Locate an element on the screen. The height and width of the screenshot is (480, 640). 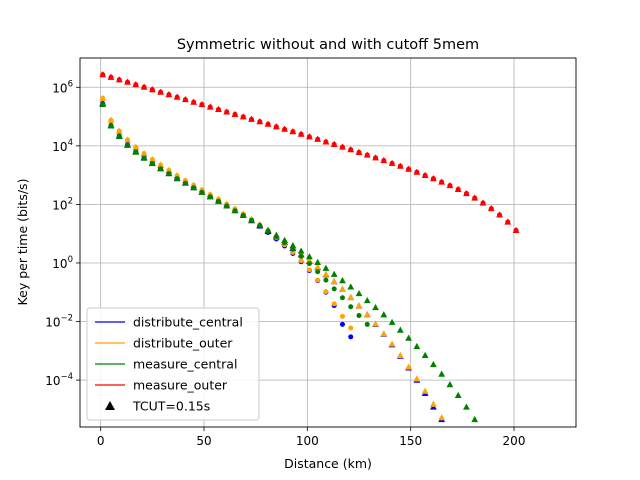
y-tick-label: 10⁰ is located at coordinates (62, 263).